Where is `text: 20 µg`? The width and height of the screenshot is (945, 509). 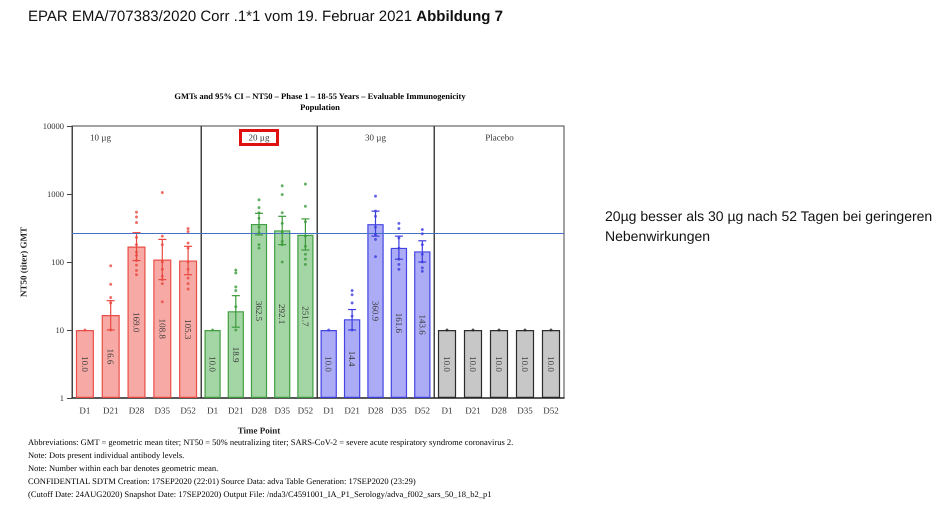 text: 20 µg is located at coordinates (259, 137).